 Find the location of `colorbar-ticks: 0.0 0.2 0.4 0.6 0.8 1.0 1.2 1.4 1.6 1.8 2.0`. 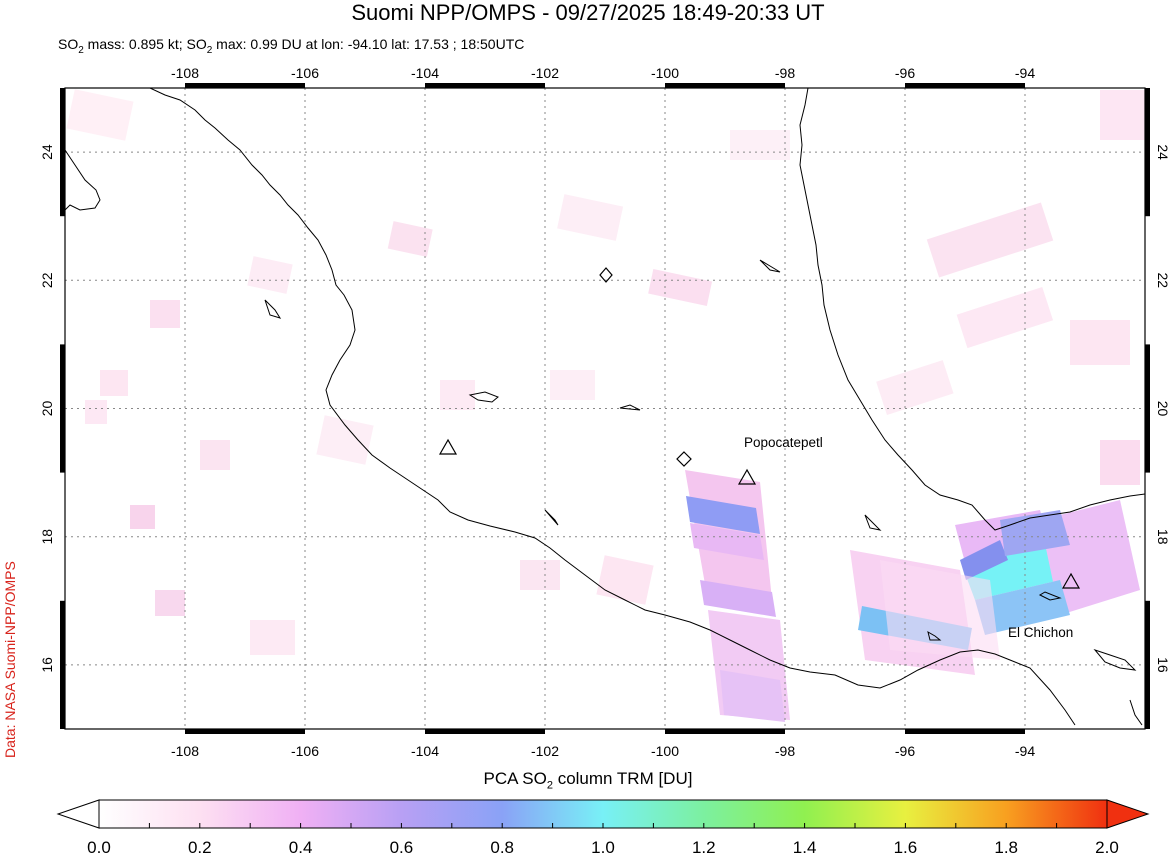

colorbar-ticks: 0.0 0.2 0.4 0.6 0.8 1.0 1.2 1.4 1.6 1.8 2.0 is located at coordinates (603, 839).